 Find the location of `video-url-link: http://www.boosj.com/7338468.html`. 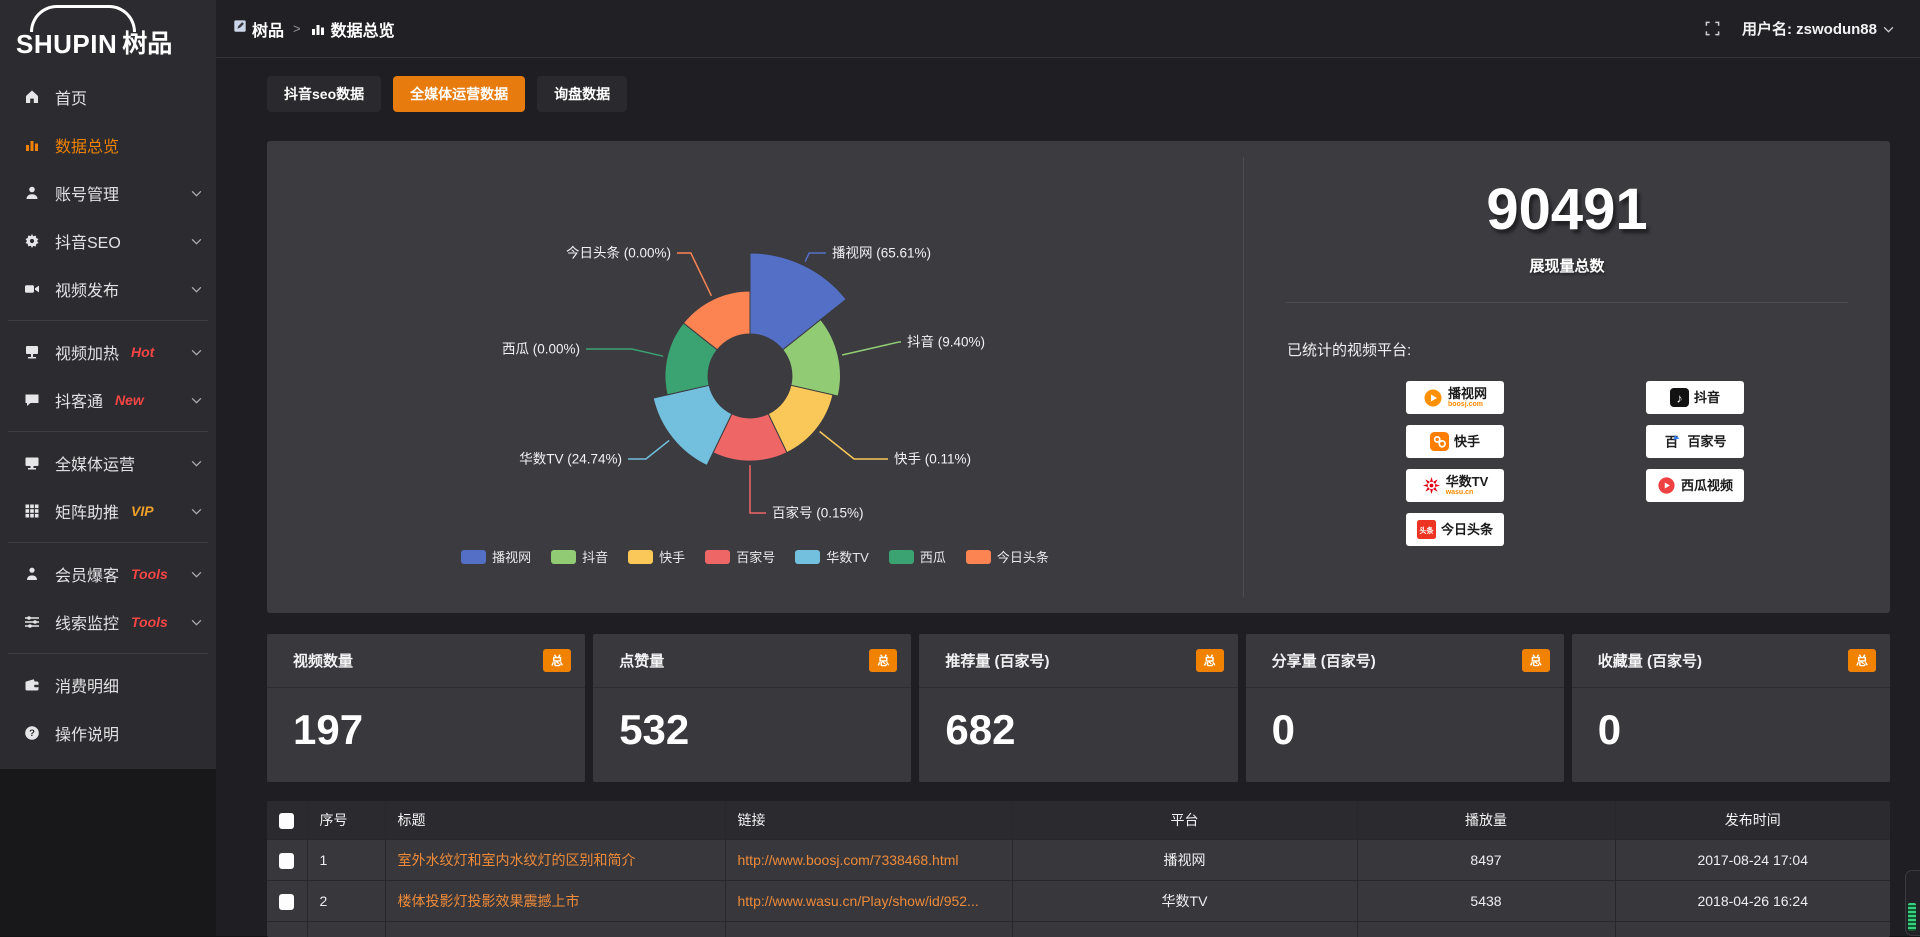

video-url-link: http://www.boosj.com/7338468.html is located at coordinates (848, 860).